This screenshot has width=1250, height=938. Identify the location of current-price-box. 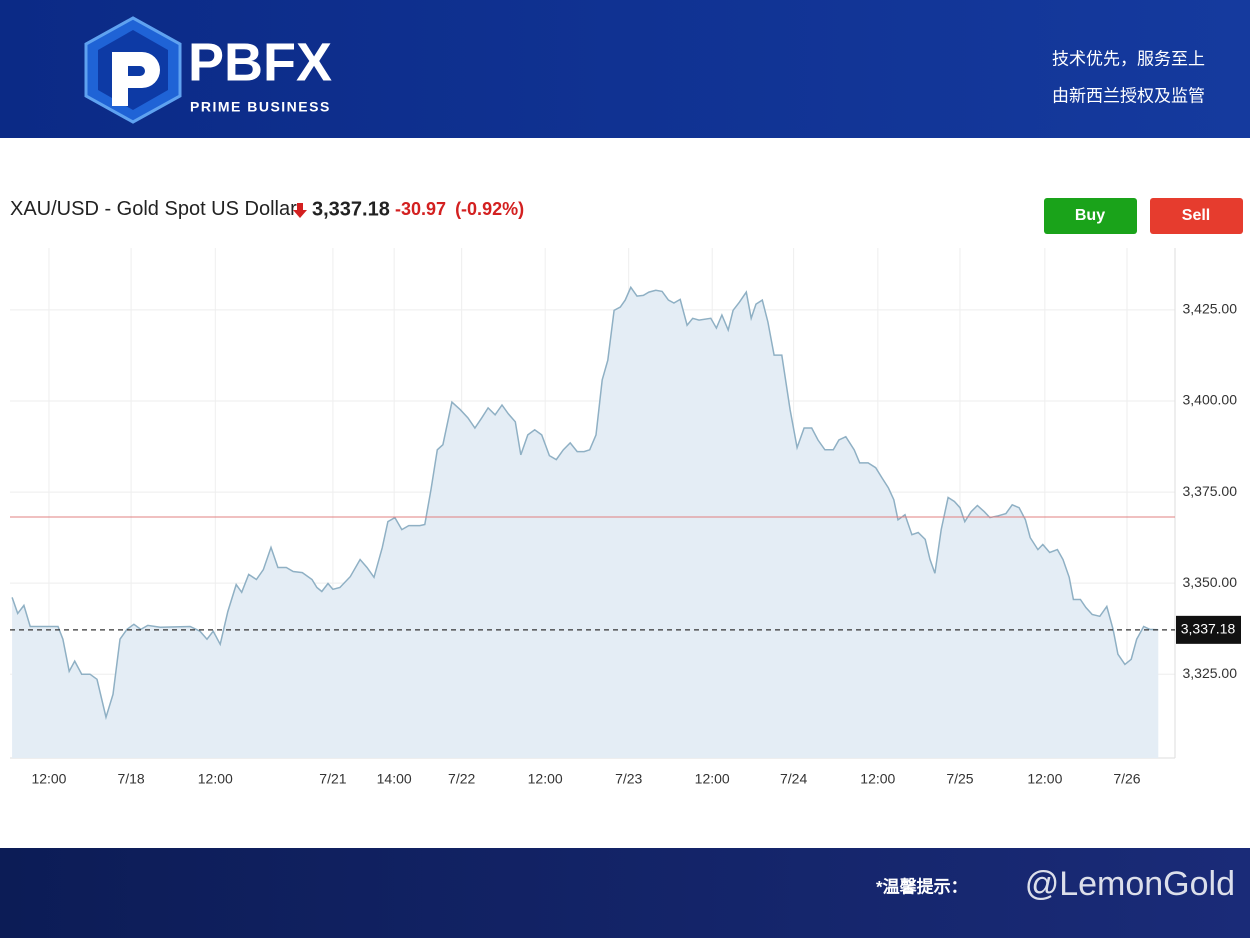
(1208, 629).